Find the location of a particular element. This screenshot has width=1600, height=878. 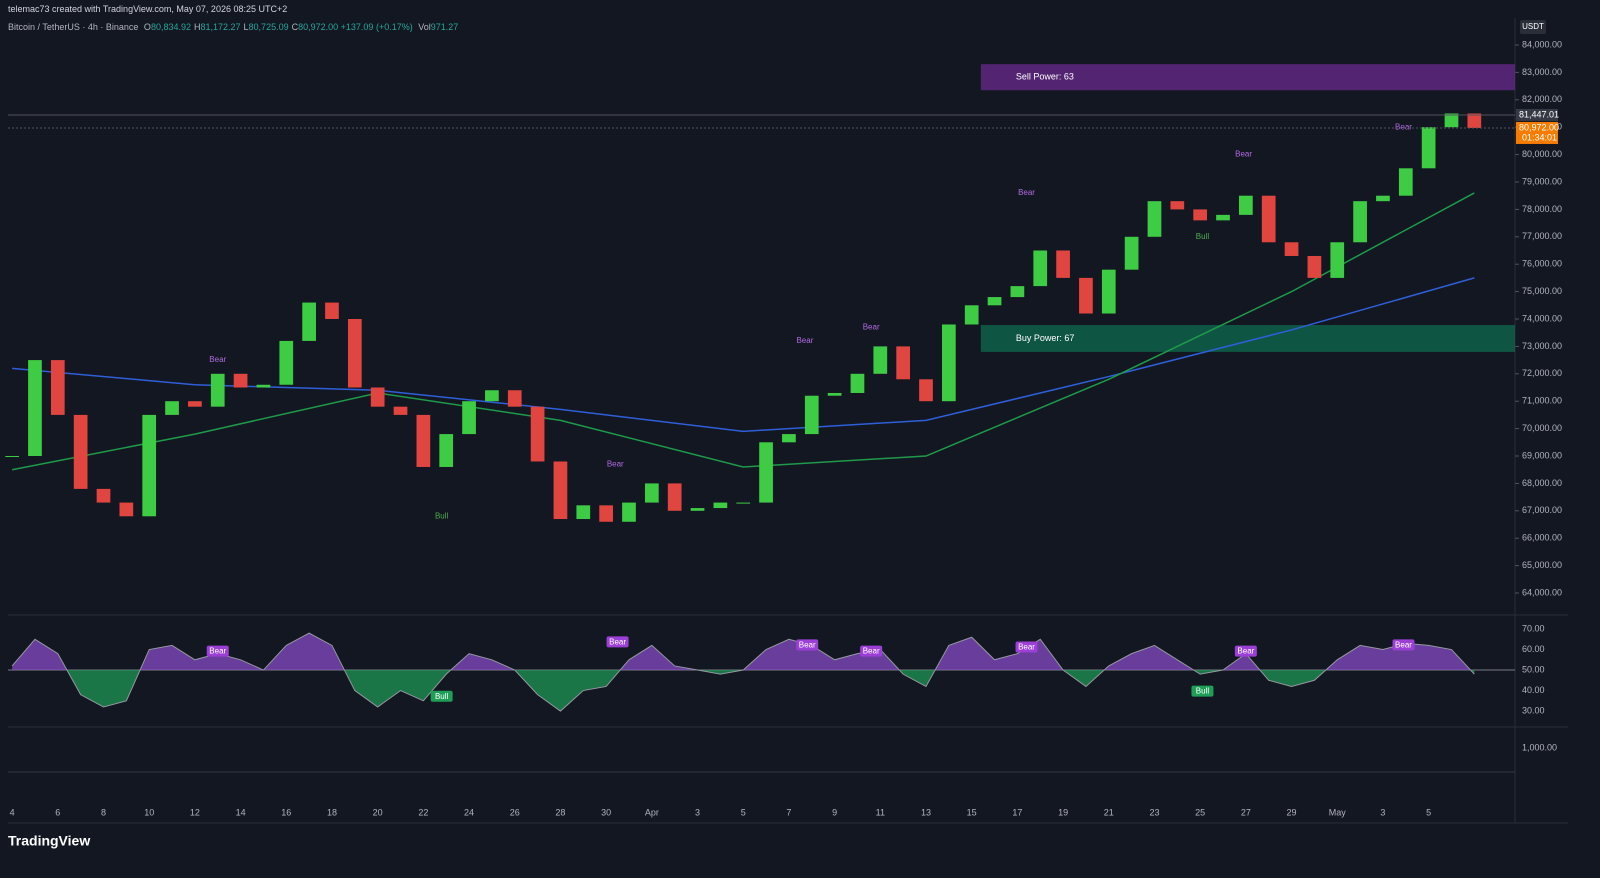

zone-label: Sell Power: 63 is located at coordinates (1045, 77).